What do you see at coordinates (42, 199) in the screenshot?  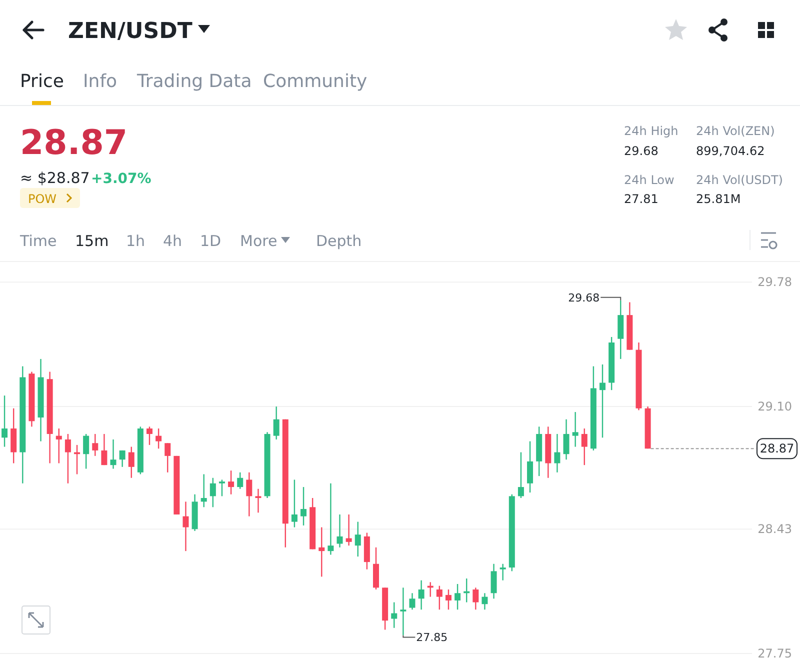 I see `text: POW` at bounding box center [42, 199].